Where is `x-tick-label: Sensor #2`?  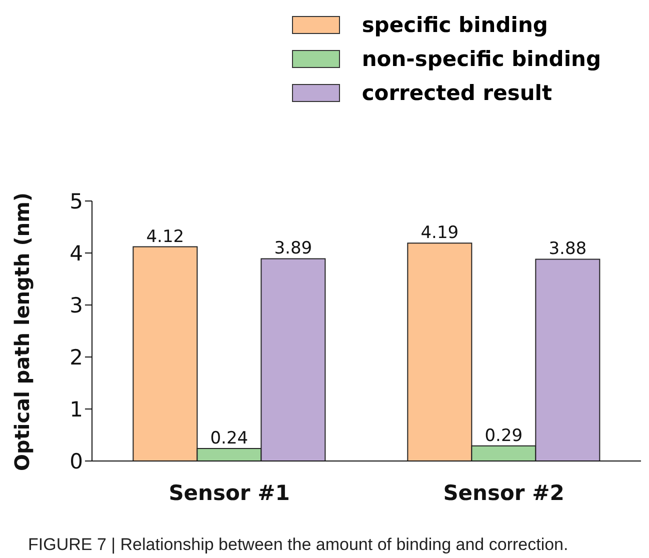 x-tick-label: Sensor #2 is located at coordinates (503, 492).